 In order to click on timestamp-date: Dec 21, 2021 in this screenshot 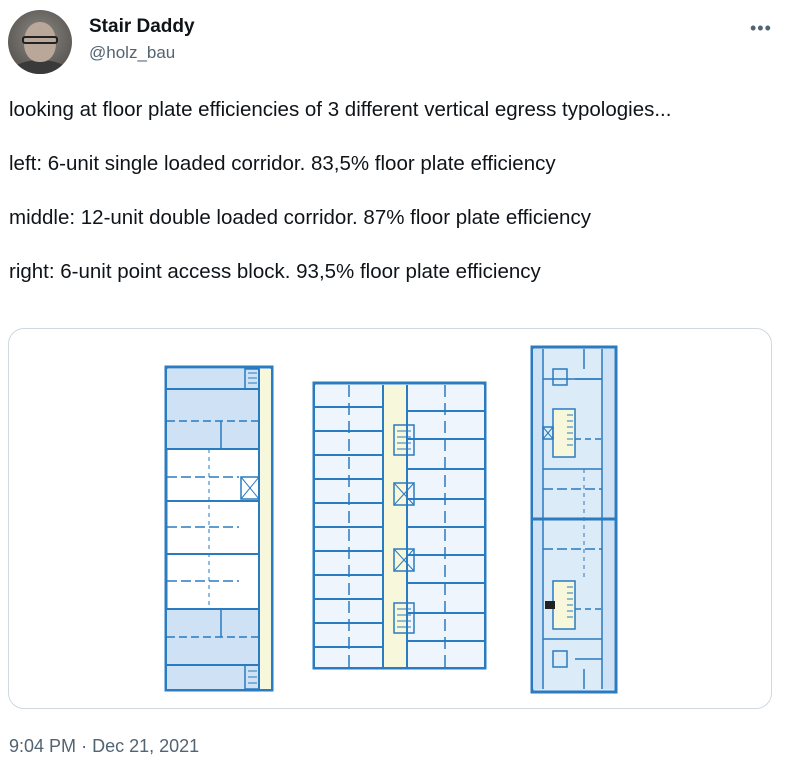, I will do `click(146, 746)`.